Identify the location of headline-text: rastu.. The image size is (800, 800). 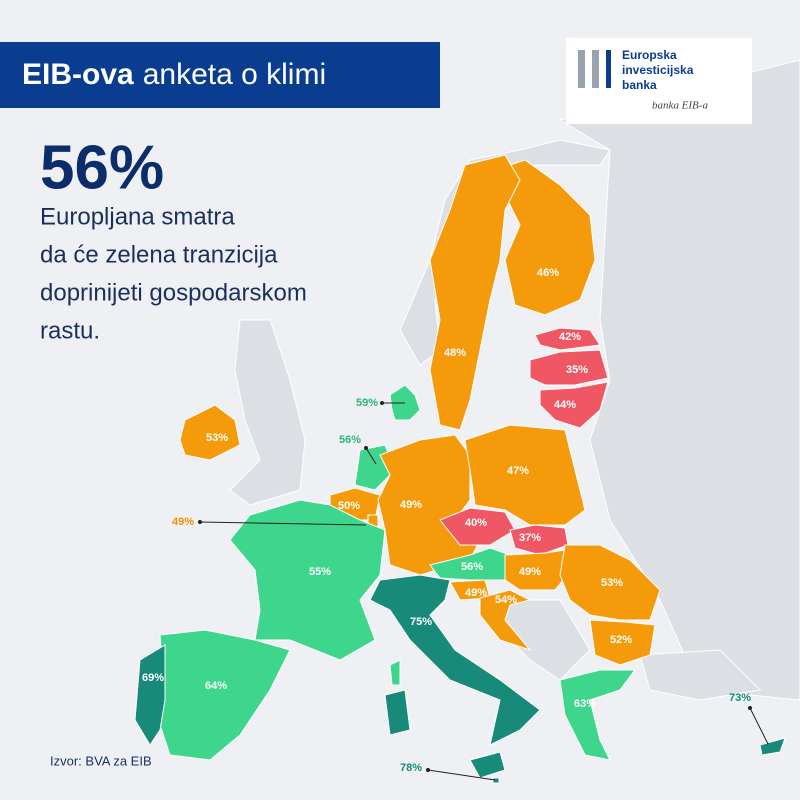
(70, 330).